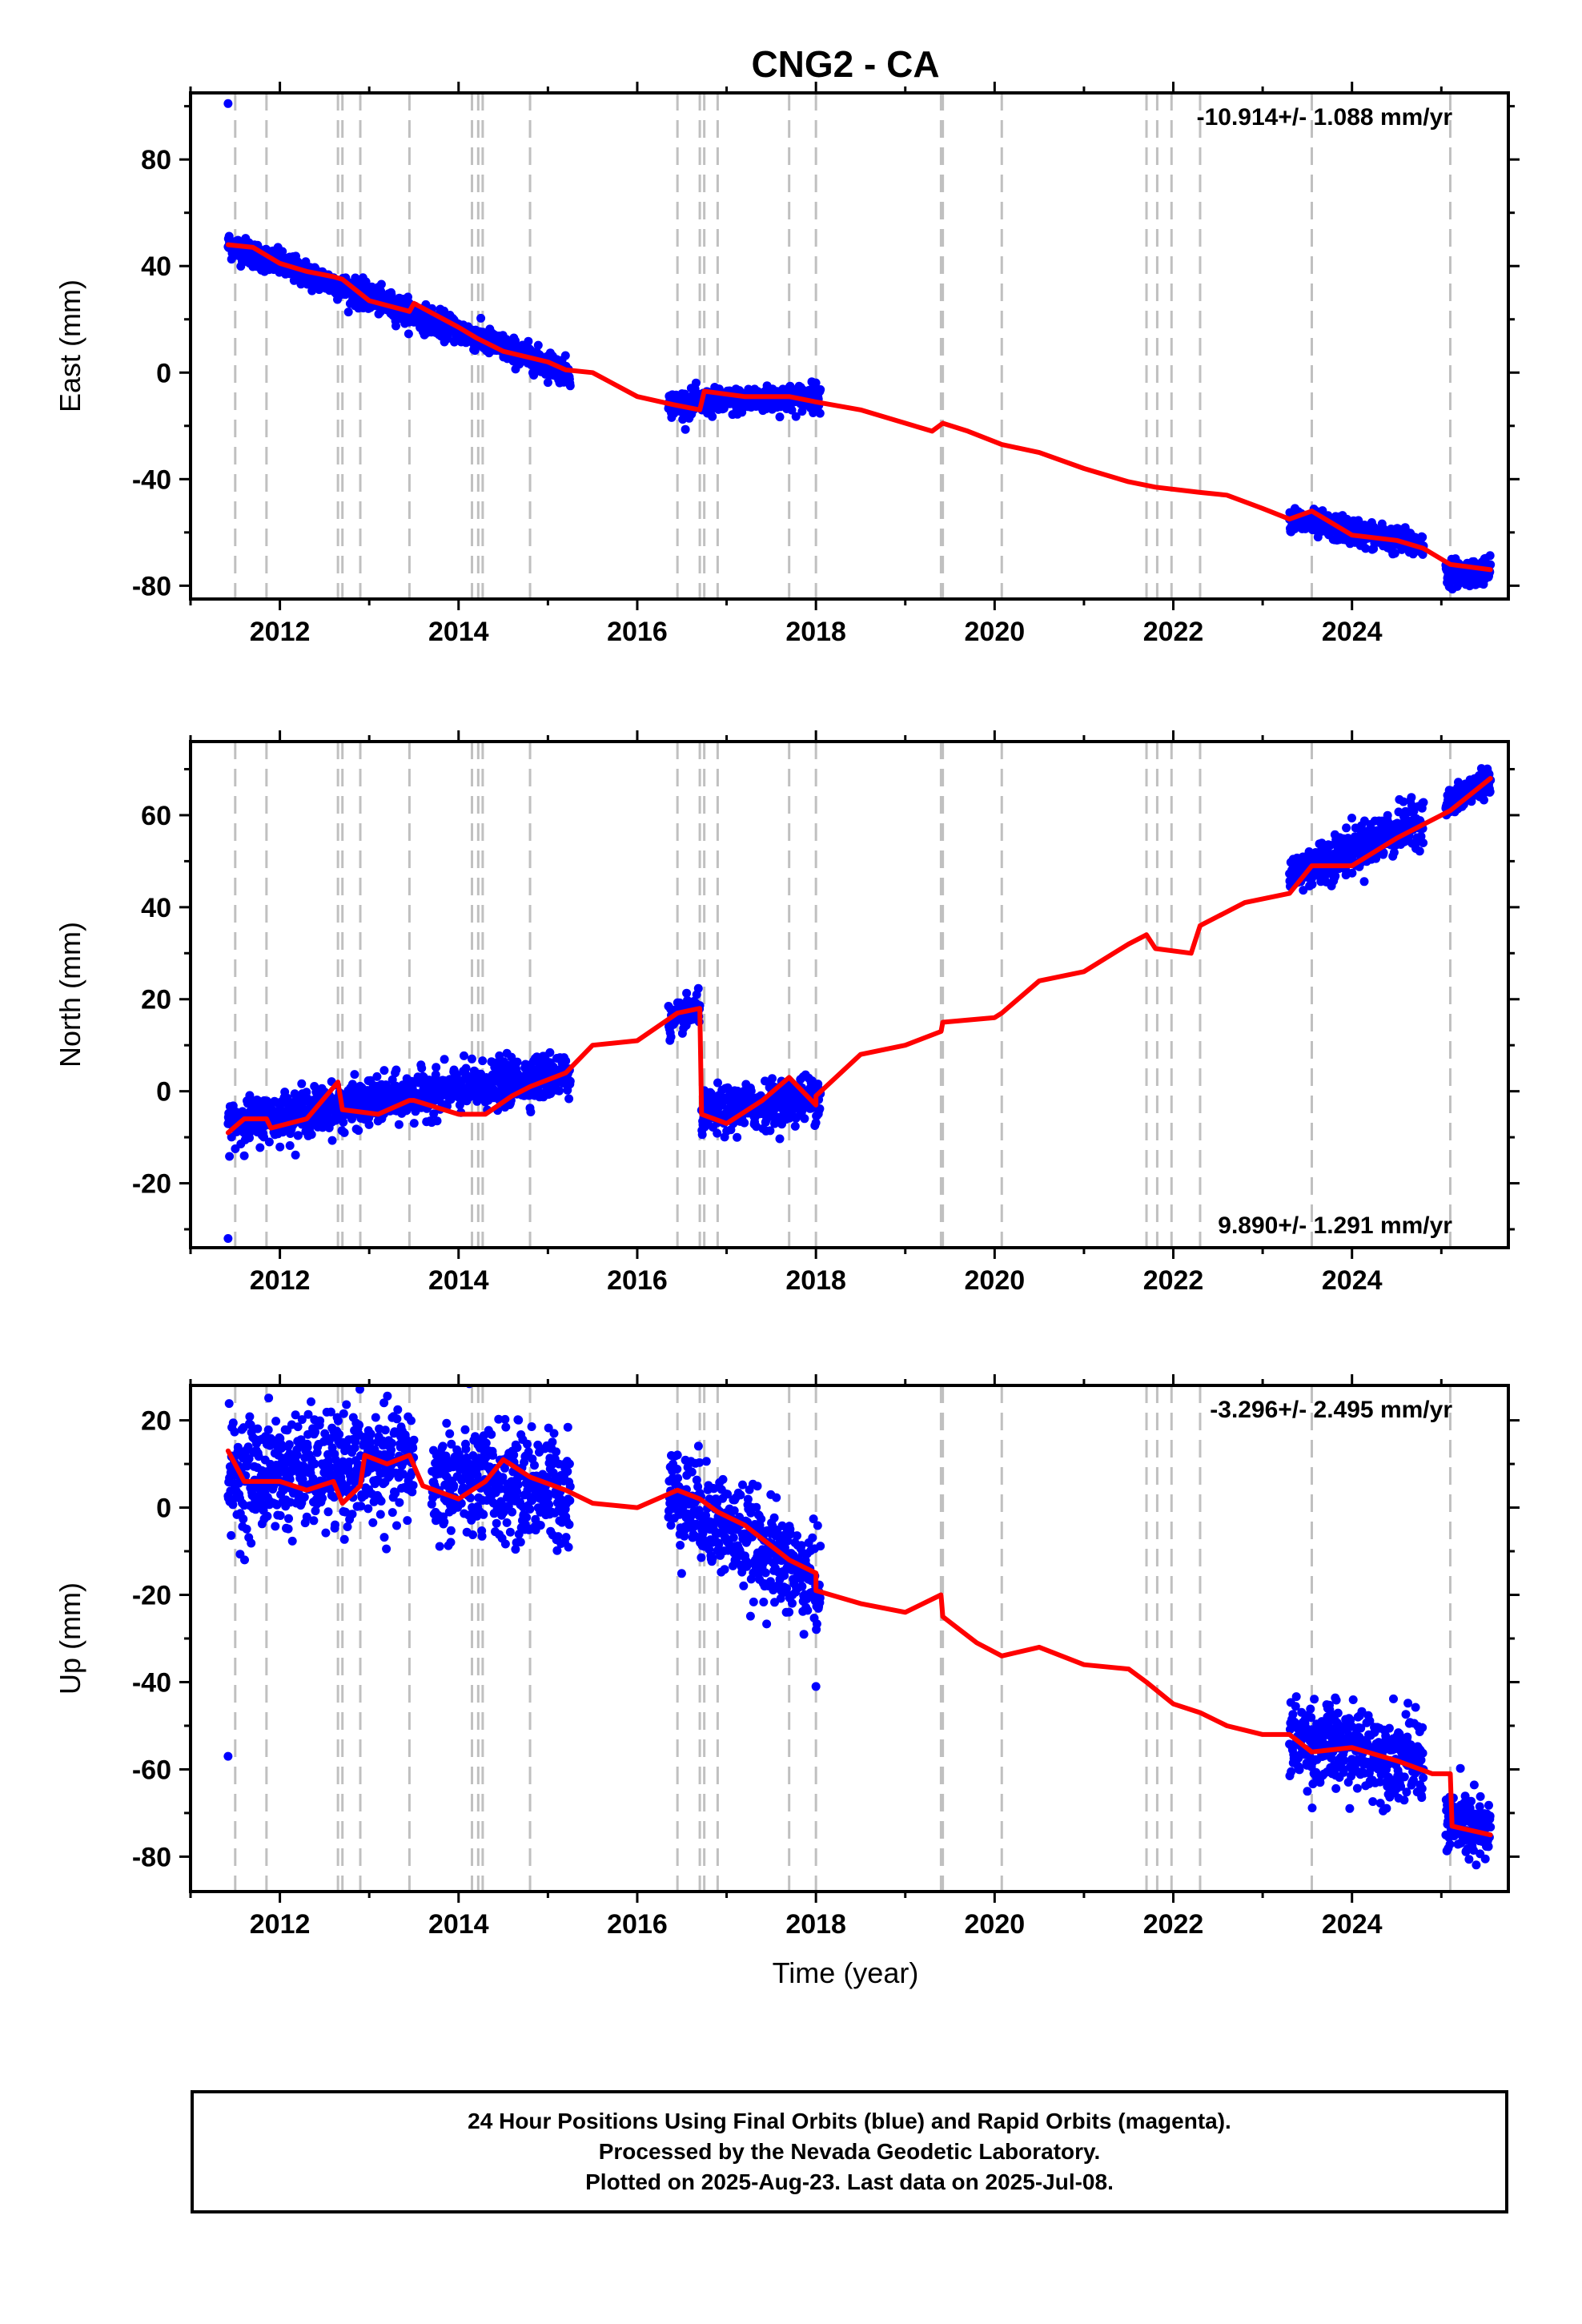  Describe the element at coordinates (1173, 1281) in the screenshot. I see `x-tick-label: 2022` at that location.